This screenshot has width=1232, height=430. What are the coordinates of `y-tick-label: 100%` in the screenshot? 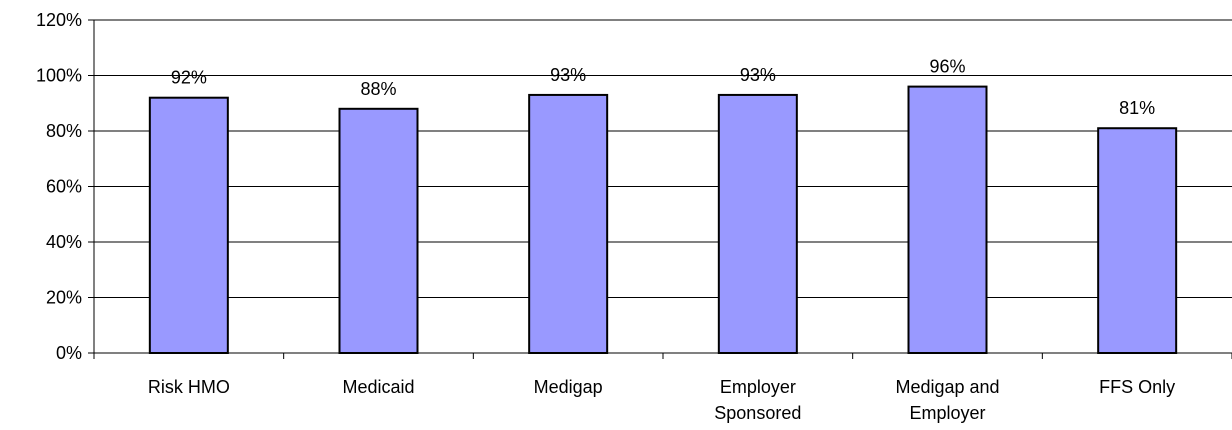 It's located at (59, 76).